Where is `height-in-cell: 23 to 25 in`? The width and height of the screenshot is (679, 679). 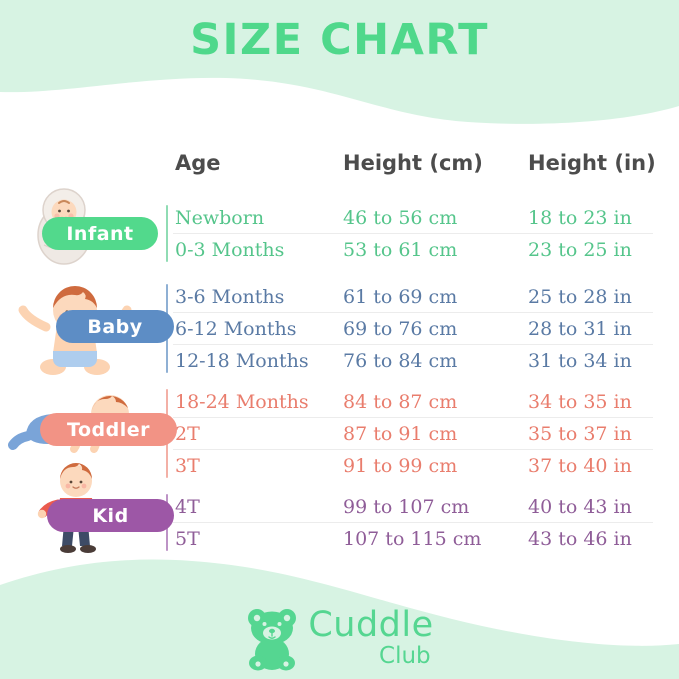 height-in-cell: 23 to 25 in is located at coordinates (580, 249).